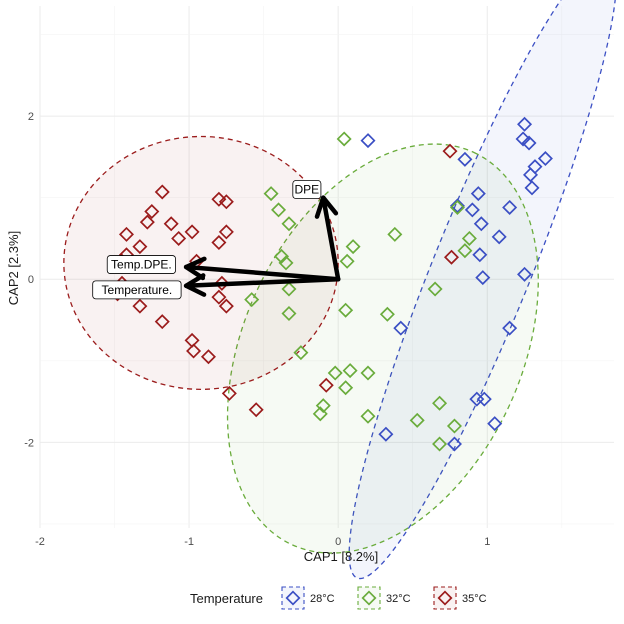 The image size is (624, 624). Describe the element at coordinates (189, 542) in the screenshot. I see `x-tick-label: -1` at that location.